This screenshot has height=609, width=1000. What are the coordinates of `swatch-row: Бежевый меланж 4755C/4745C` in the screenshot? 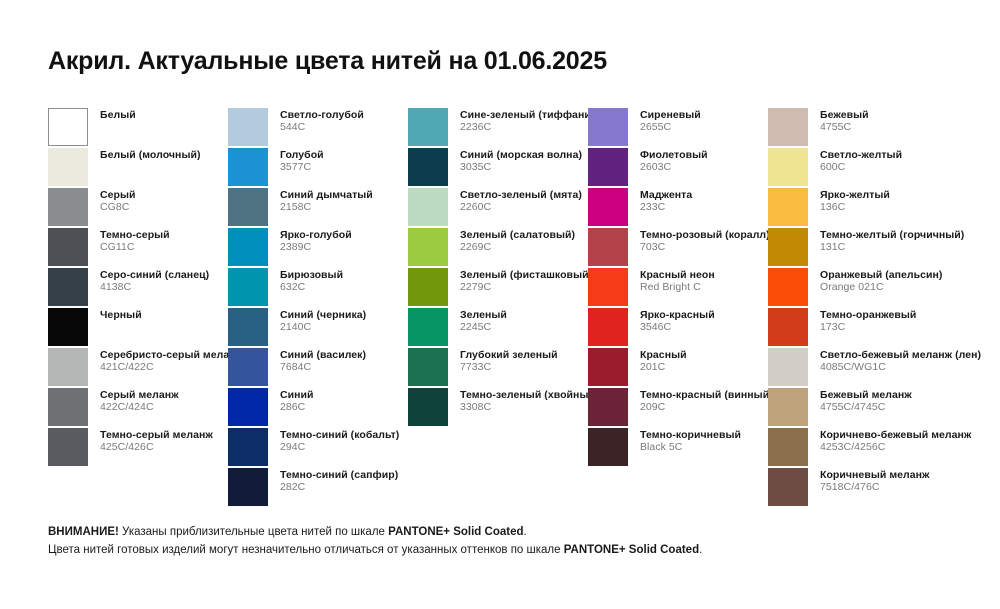 It's located at (875, 408).